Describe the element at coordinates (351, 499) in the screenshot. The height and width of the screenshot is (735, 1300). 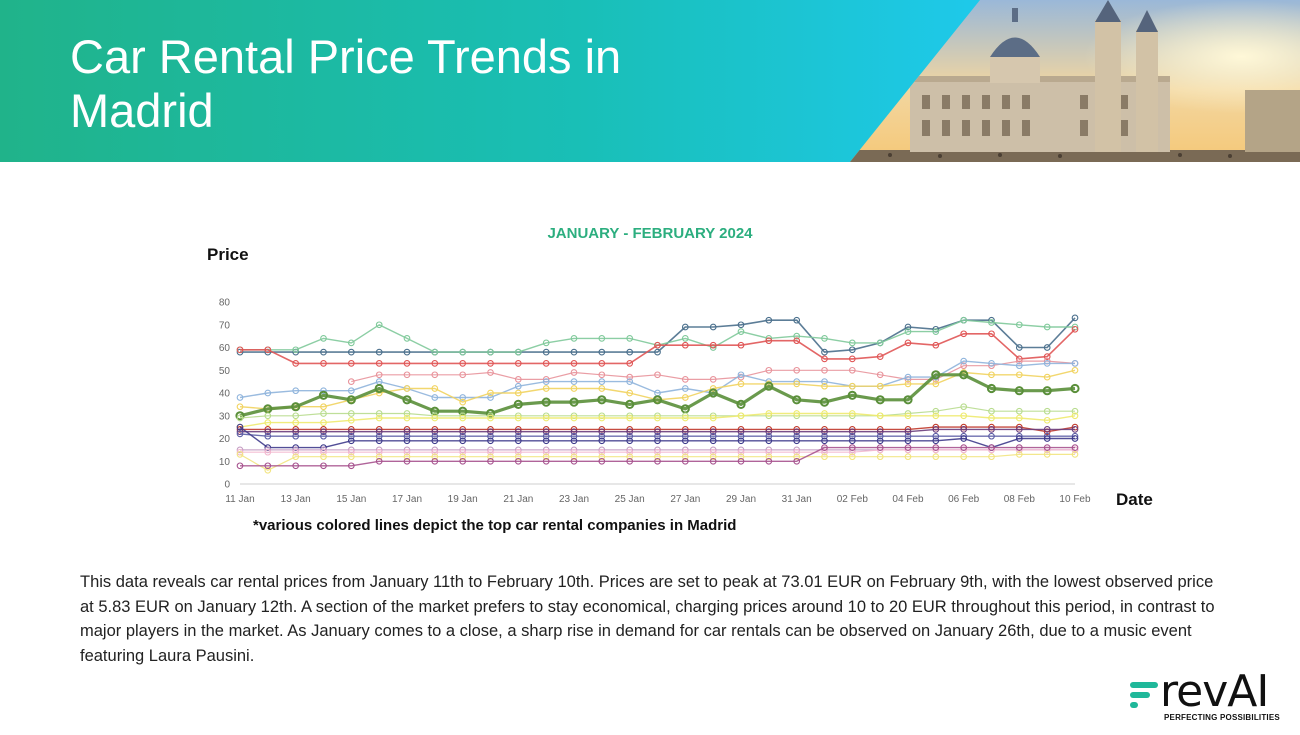
I see `x-tick-label: 15 Jan` at that location.